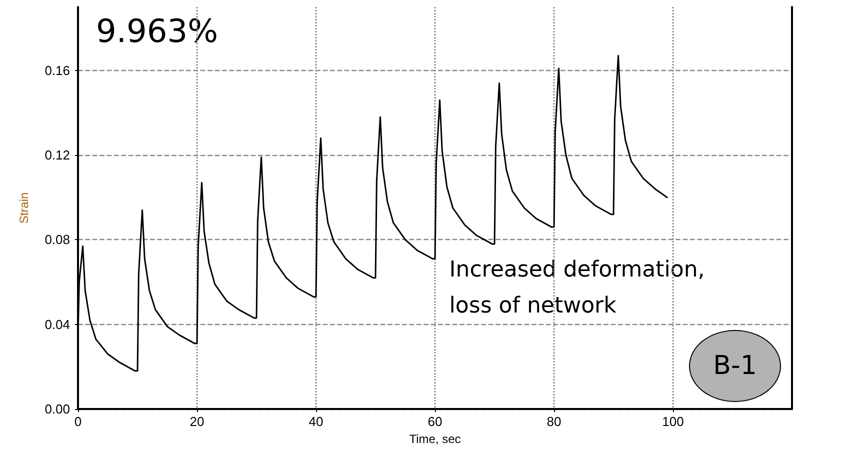 Image resolution: width=846 pixels, height=450 pixels. What do you see at coordinates (157, 31) in the screenshot?
I see `annotation: 9.963%` at bounding box center [157, 31].